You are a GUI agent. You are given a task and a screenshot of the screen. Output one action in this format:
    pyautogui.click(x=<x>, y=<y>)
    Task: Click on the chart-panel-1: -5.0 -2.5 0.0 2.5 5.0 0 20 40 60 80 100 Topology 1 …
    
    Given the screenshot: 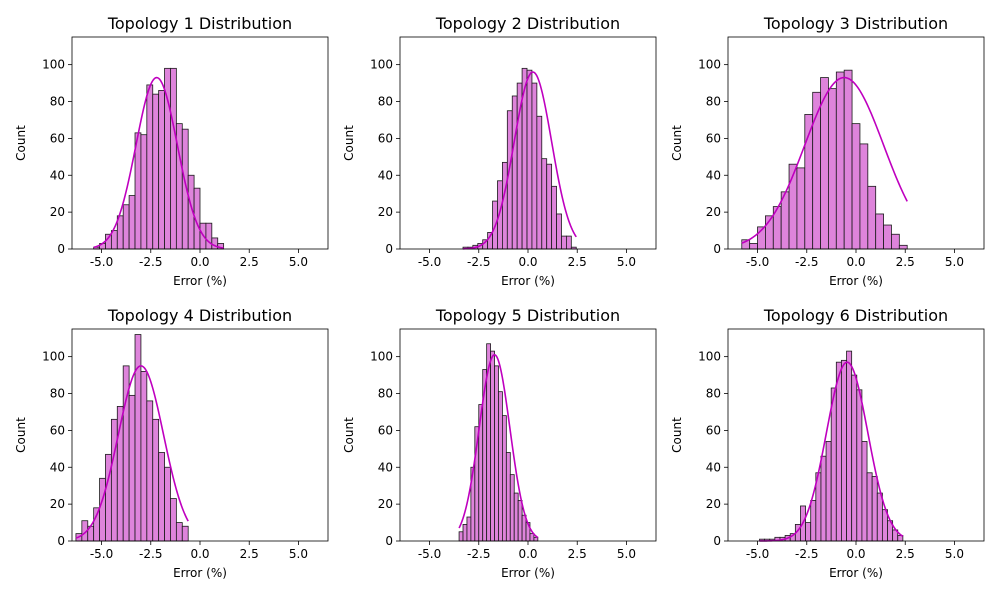 What is the action you would take?
    pyautogui.click(x=171, y=151)
    